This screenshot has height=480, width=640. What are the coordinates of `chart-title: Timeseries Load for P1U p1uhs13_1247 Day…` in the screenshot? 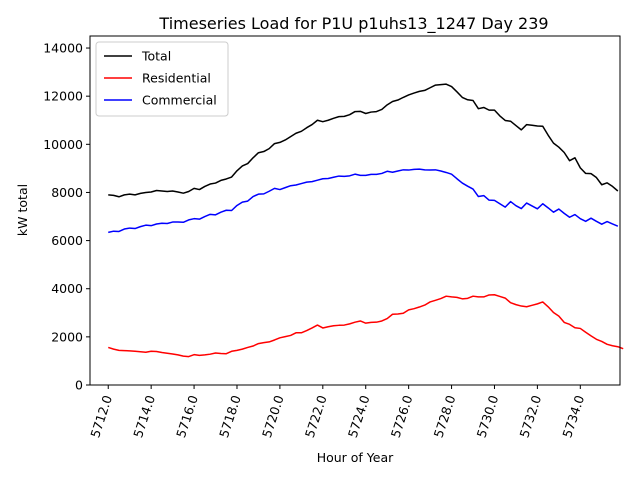 It's located at (353, 24).